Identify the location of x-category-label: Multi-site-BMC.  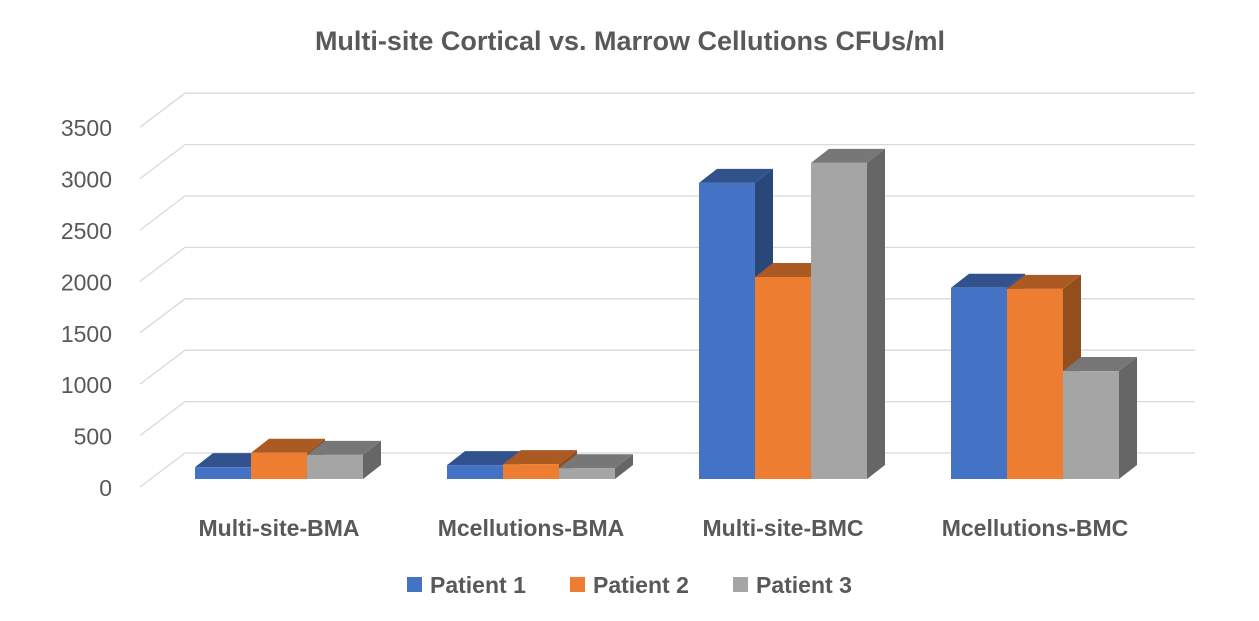
(783, 528).